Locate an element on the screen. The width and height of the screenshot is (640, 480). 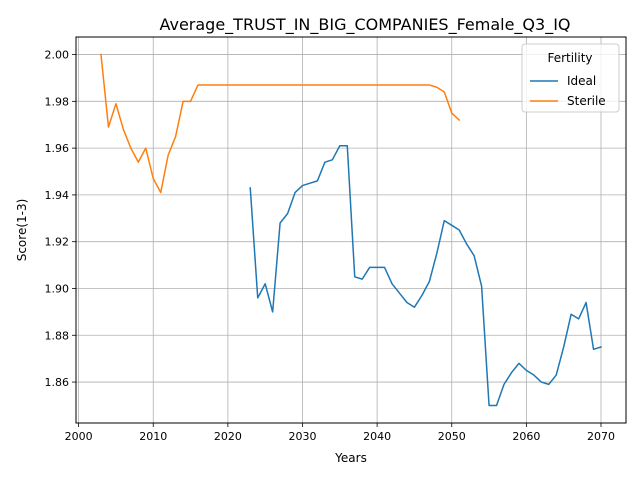
legend-box is located at coordinates (570, 78).